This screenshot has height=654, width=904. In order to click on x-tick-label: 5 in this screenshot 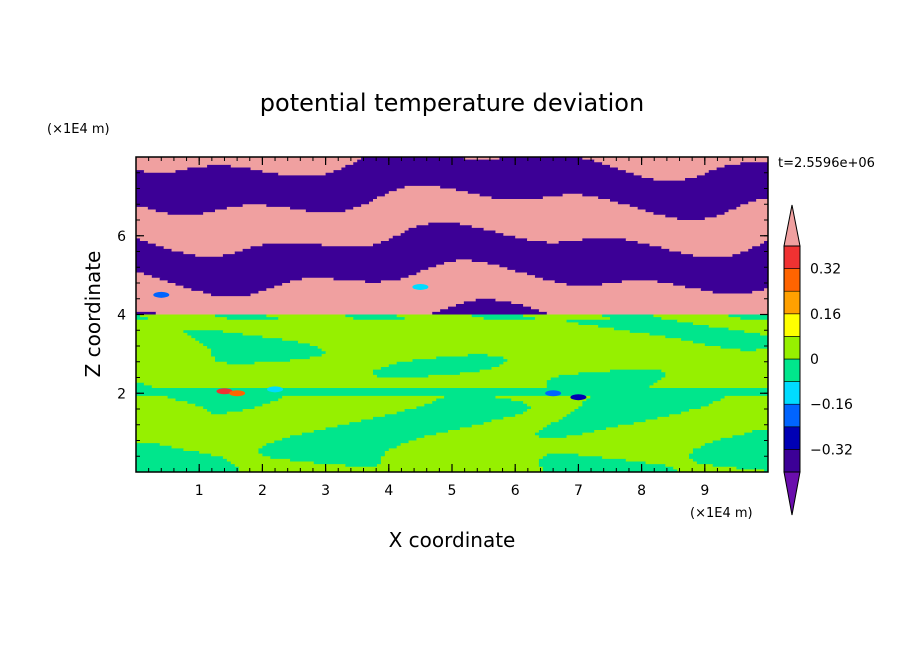, I will do `click(452, 491)`.